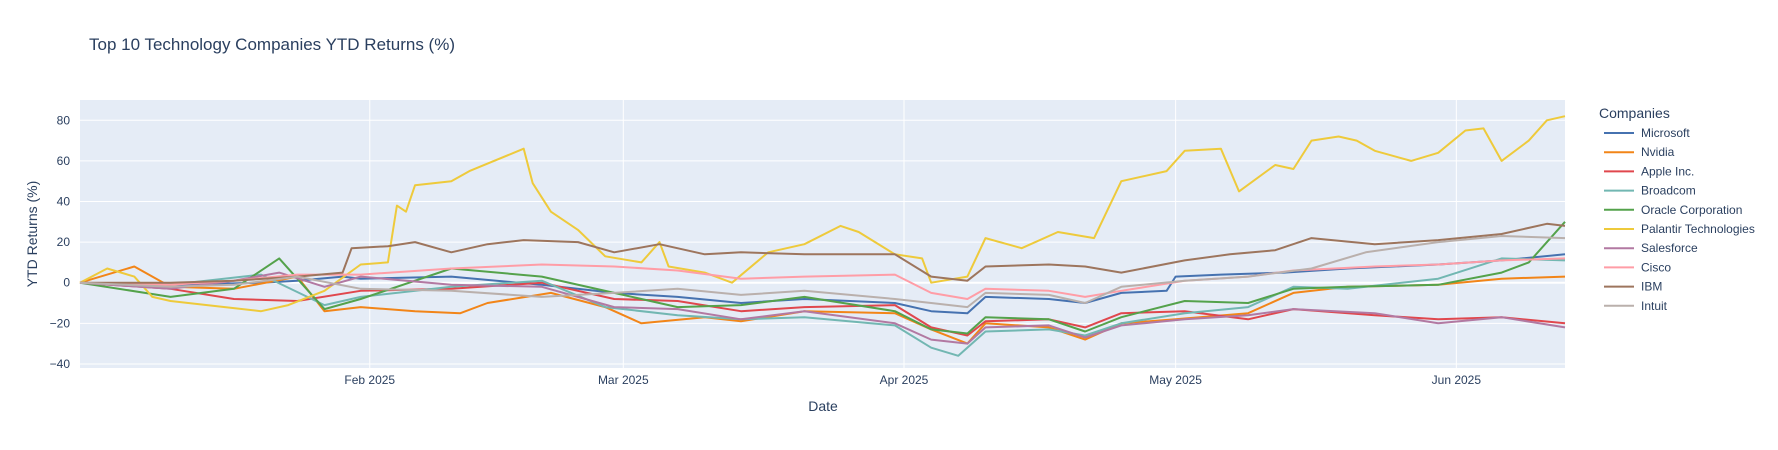  What do you see at coordinates (1658, 152) in the screenshot?
I see `legend-label: Nvidia` at bounding box center [1658, 152].